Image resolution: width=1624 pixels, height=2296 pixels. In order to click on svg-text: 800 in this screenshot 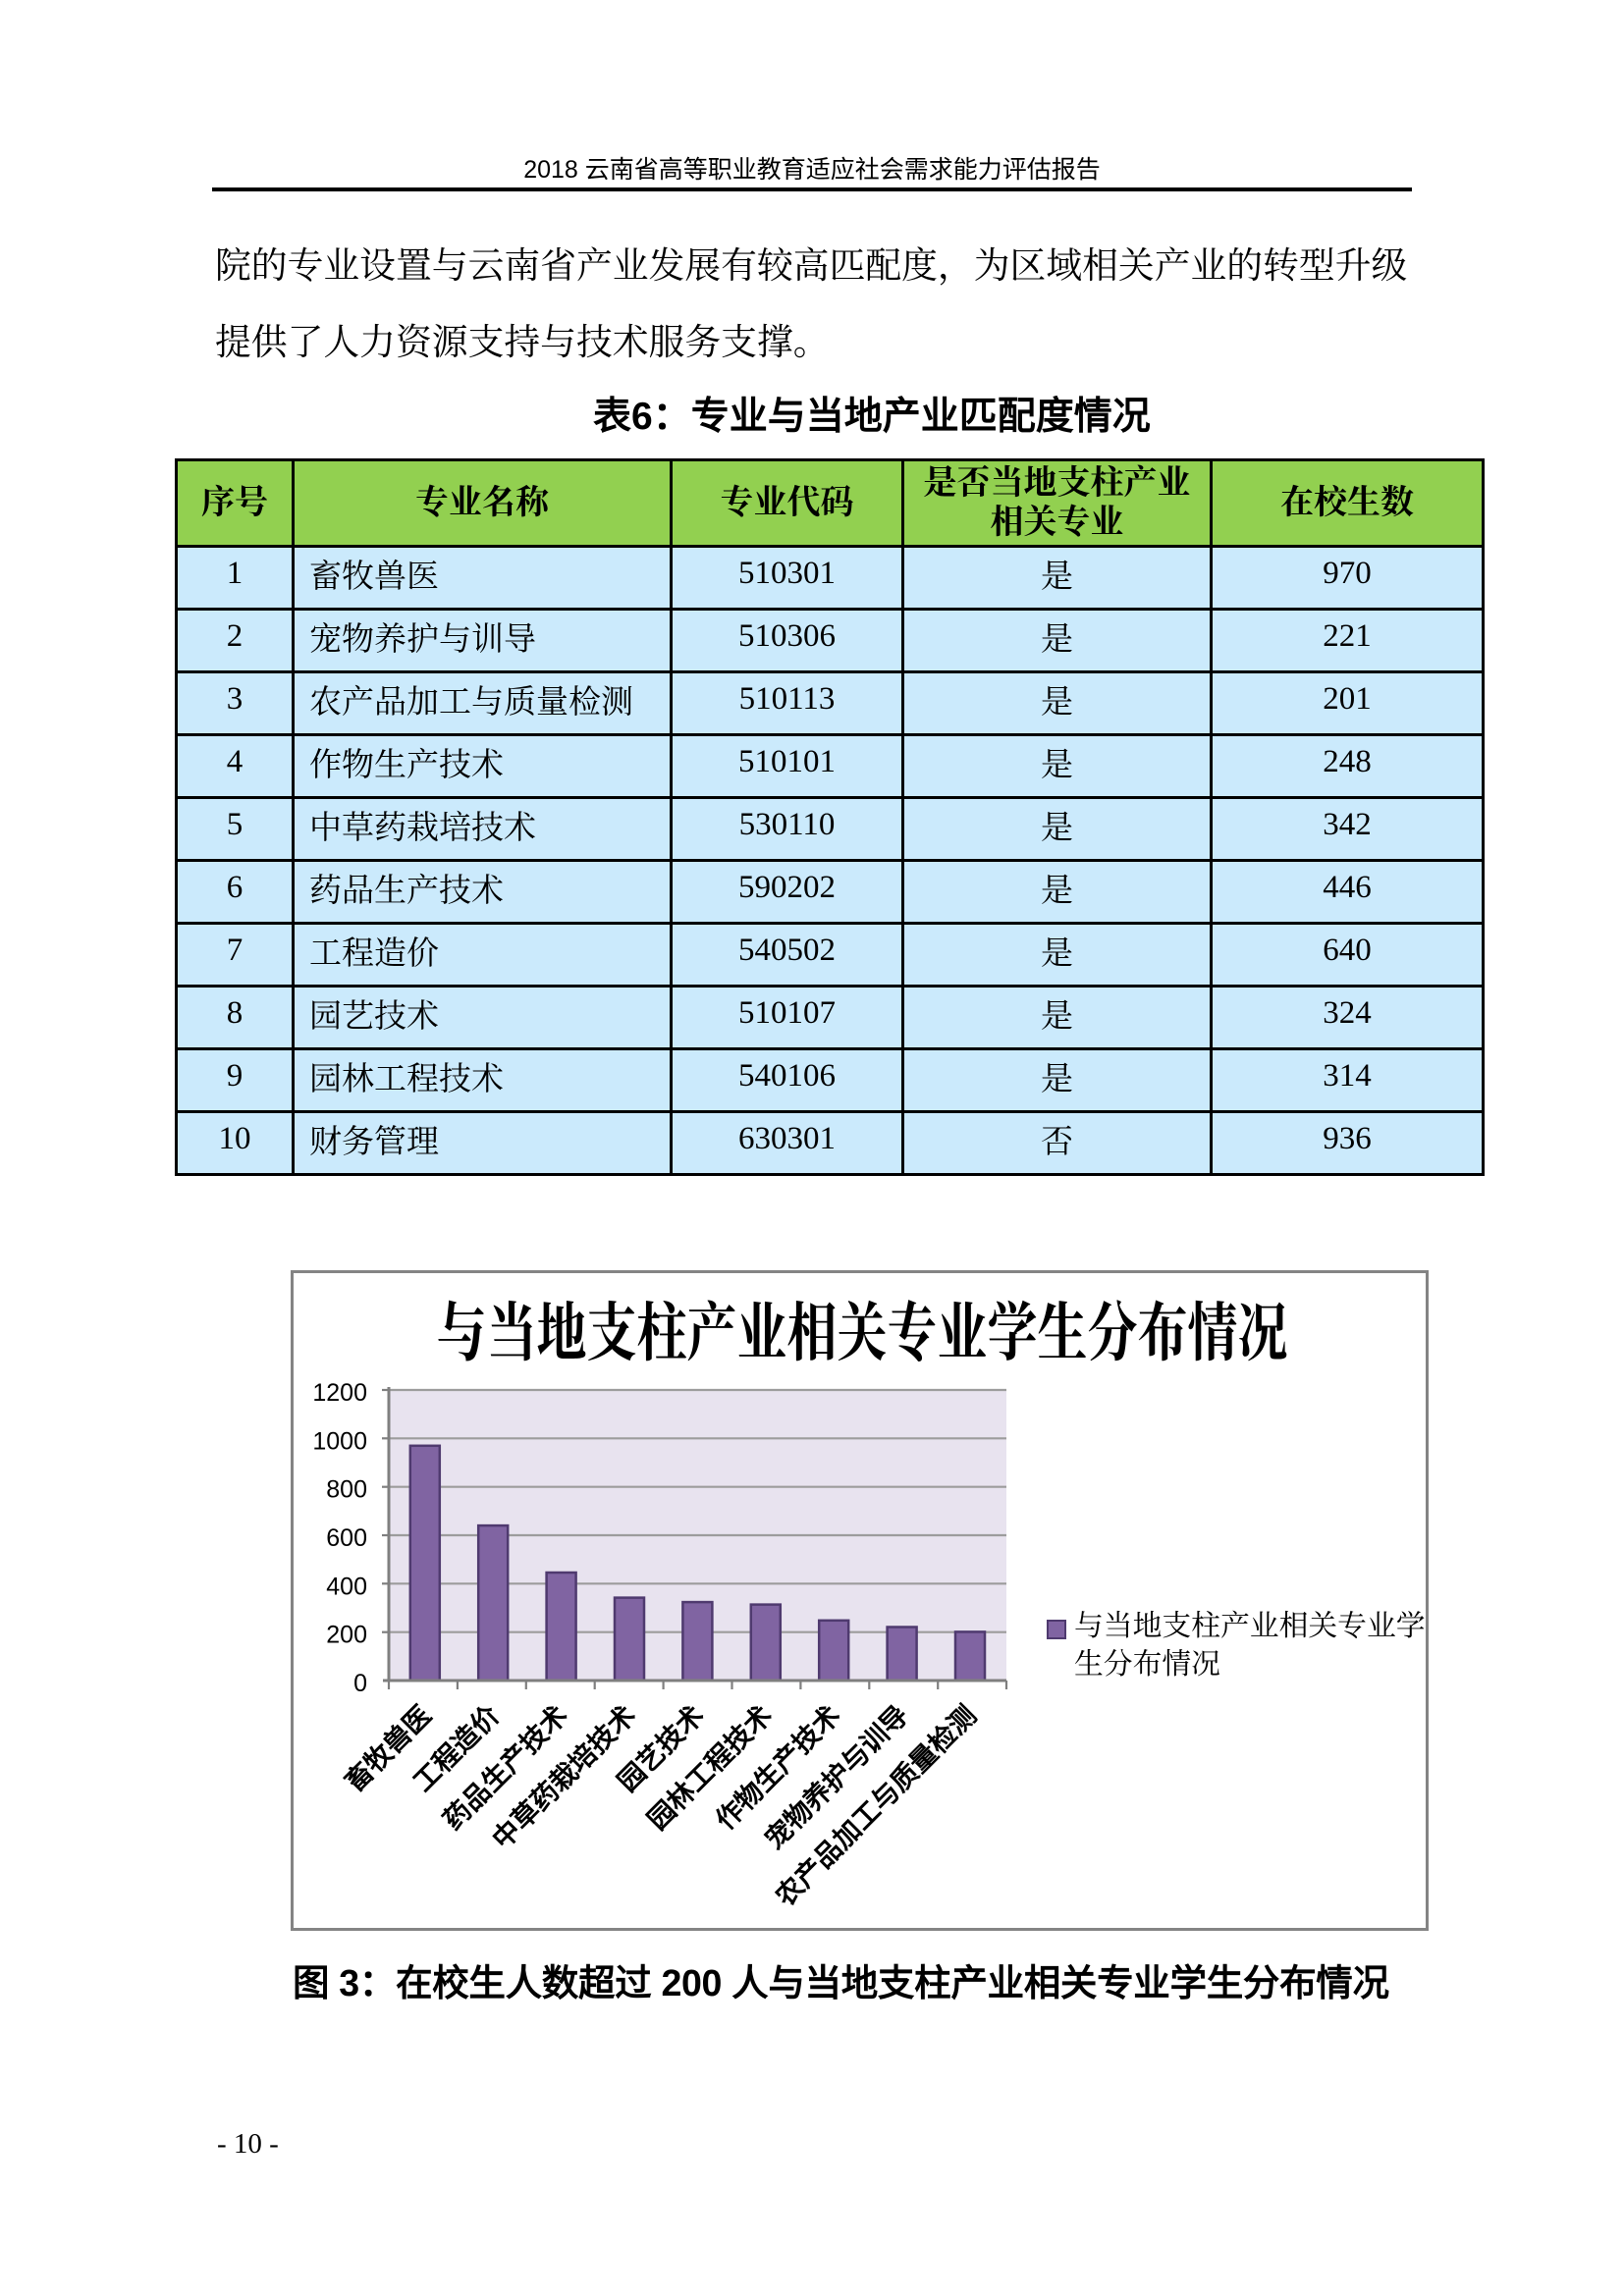, I will do `click(346, 1490)`.